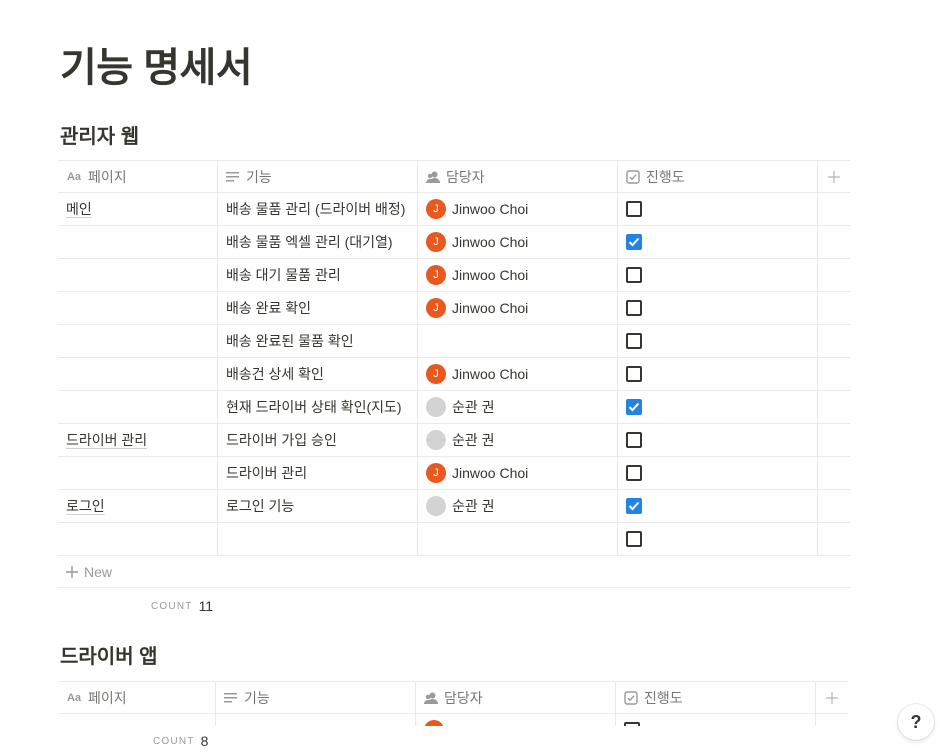  I want to click on table-row: 배송 물품 엑셀 관리 (대기열) J Jinwoo Choi, so click(454, 242).